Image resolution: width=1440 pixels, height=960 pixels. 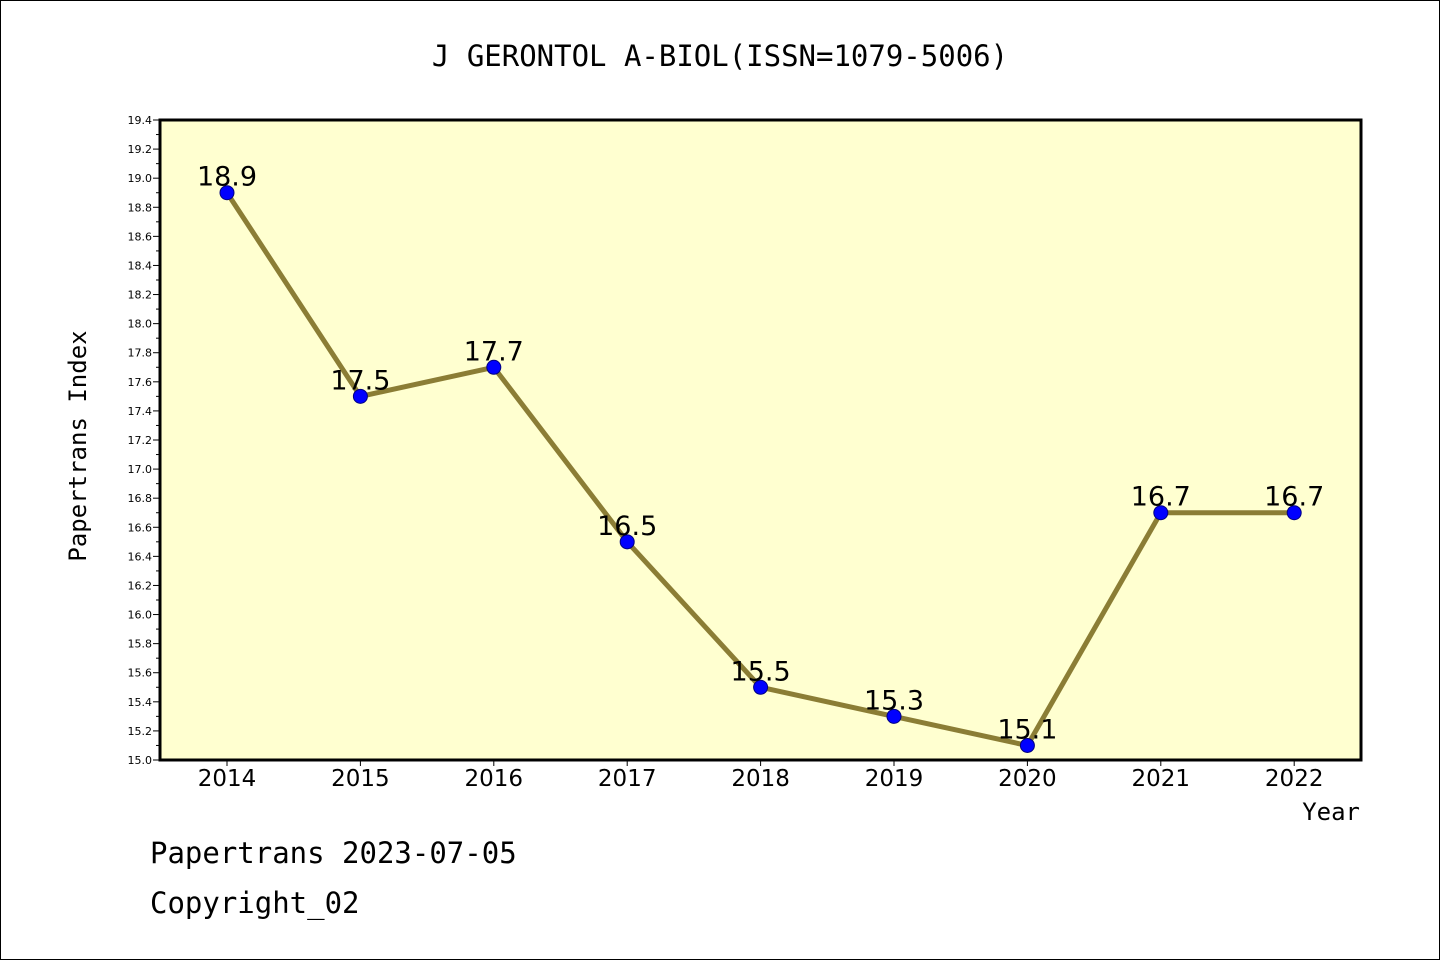 What do you see at coordinates (255, 903) in the screenshot?
I see `footer-copyright-text: Copyright_02` at bounding box center [255, 903].